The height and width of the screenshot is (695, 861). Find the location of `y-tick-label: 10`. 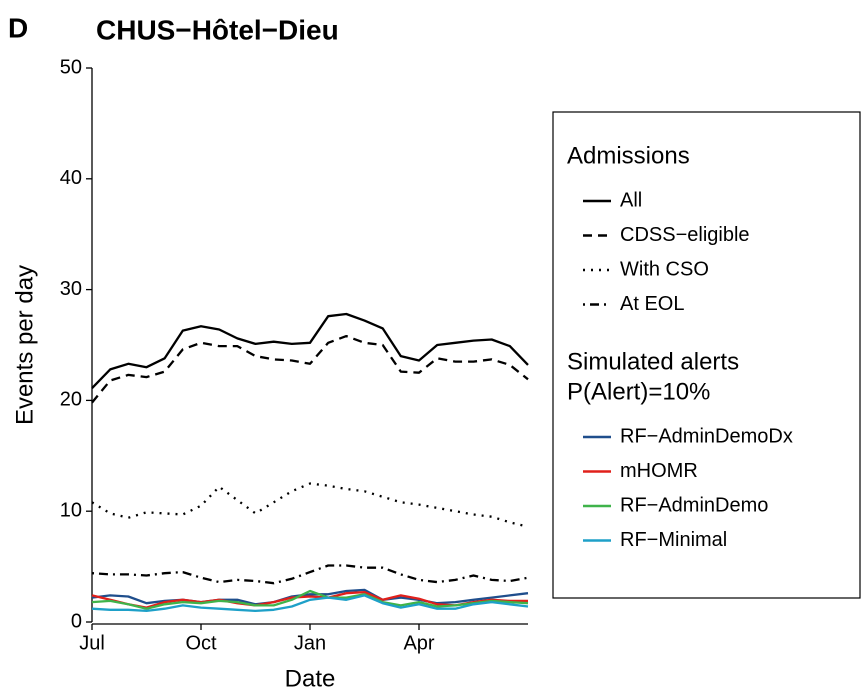

y-tick-label: 10 is located at coordinates (71, 510).